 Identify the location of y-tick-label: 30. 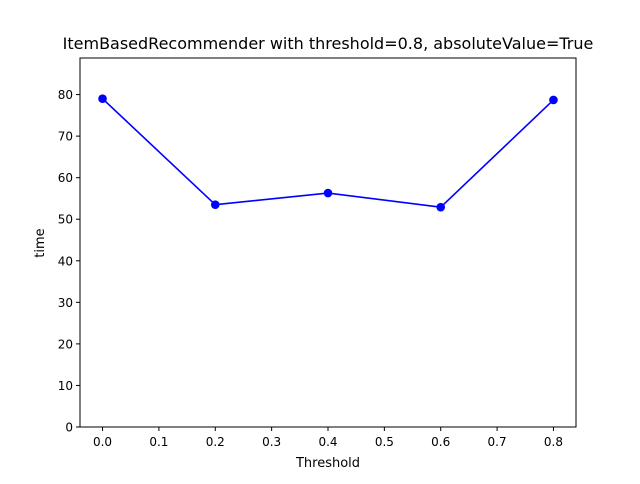
(65, 303).